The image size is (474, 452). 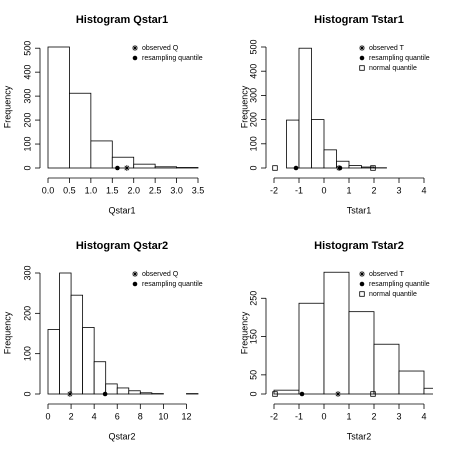 I want to click on chart-title: Histogram Tstar2, so click(x=359, y=246).